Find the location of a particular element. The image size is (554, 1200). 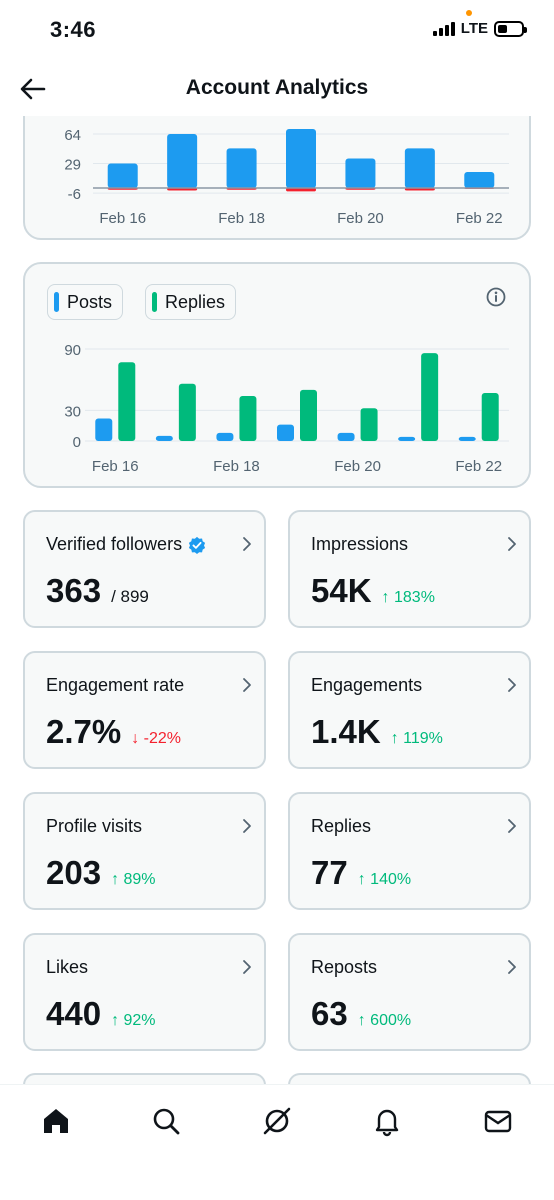

network-label: LTE is located at coordinates (474, 28).